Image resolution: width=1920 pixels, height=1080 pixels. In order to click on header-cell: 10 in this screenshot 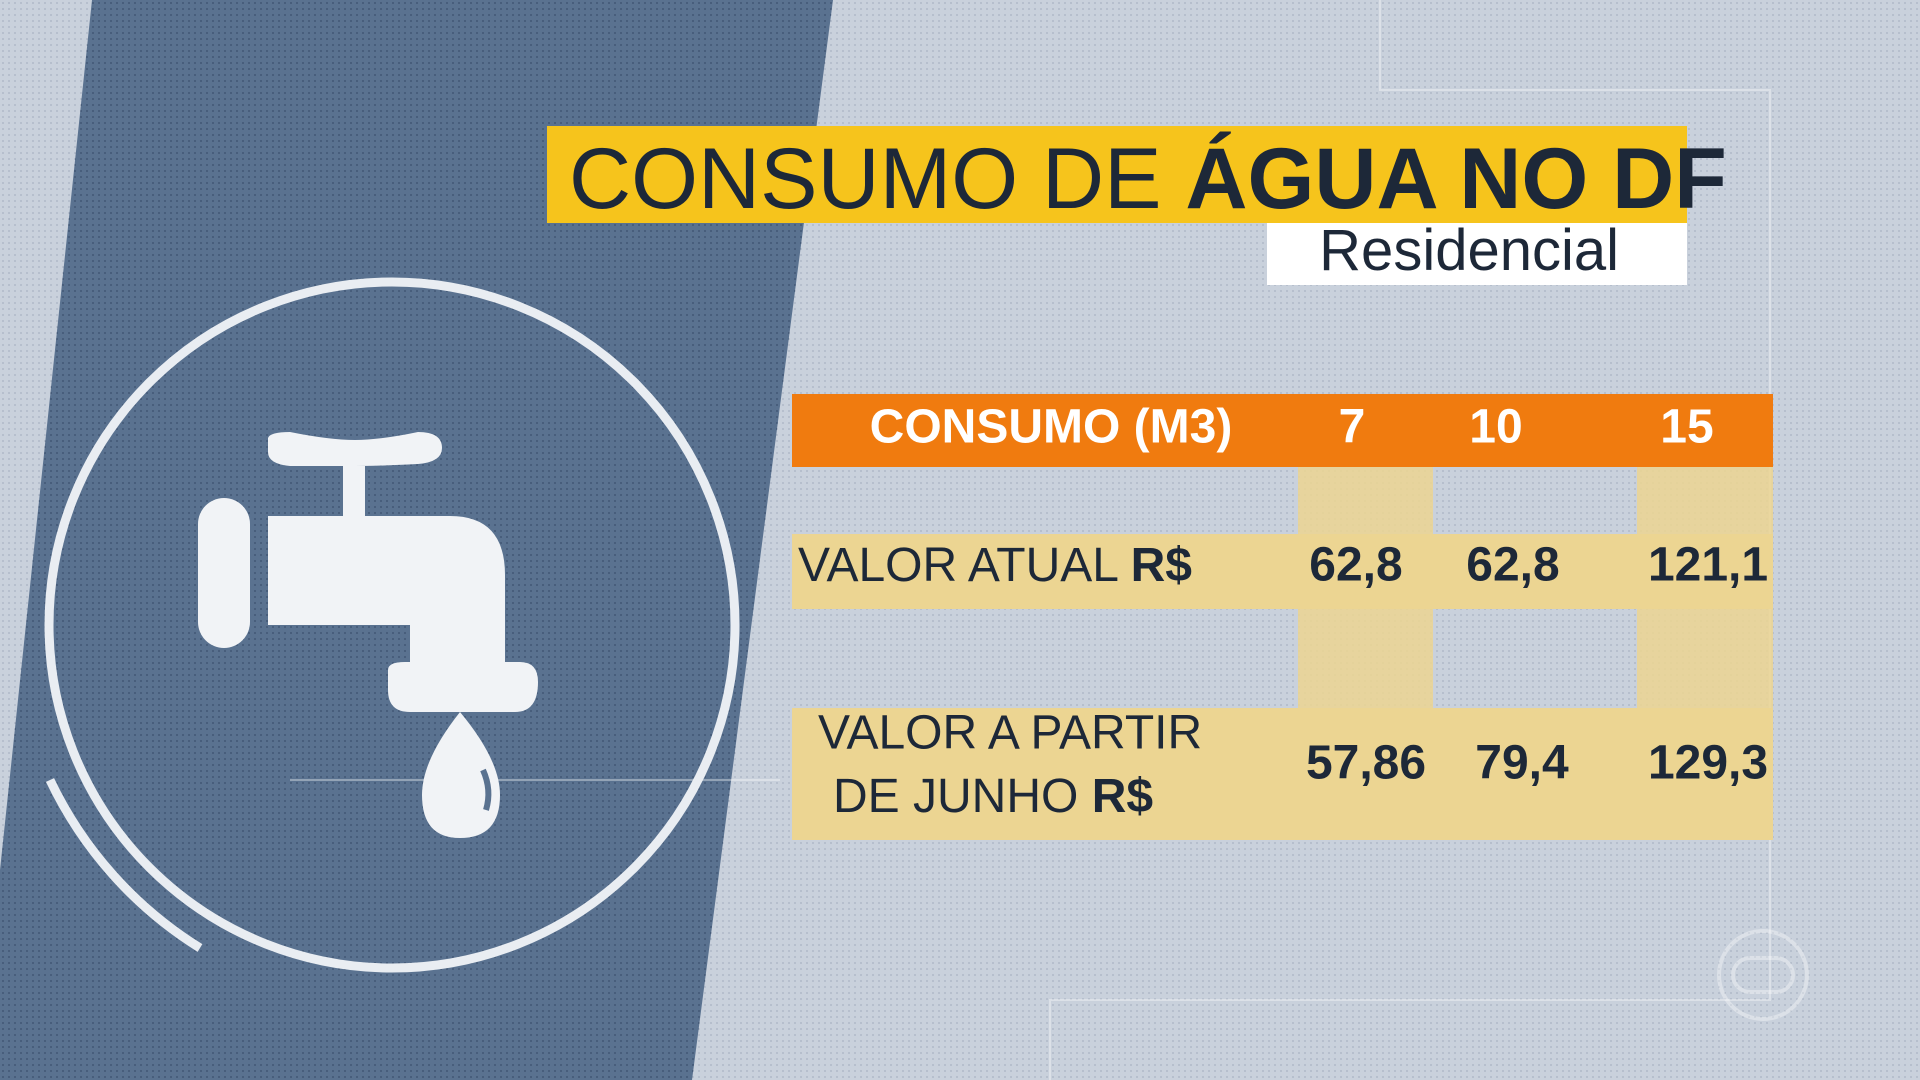, I will do `click(1495, 427)`.